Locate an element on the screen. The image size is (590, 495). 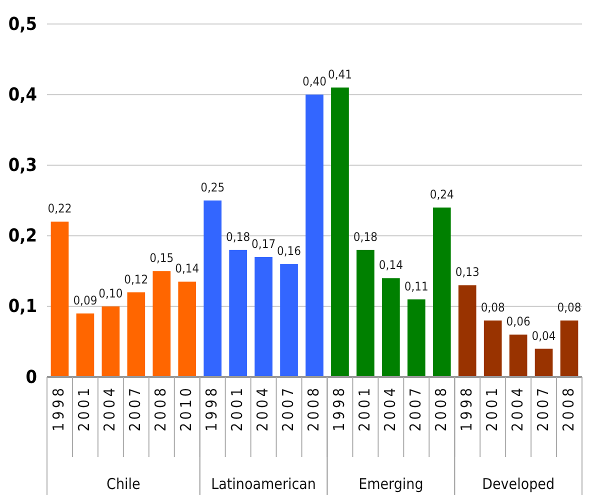
data-label: 0,04 is located at coordinates (544, 335).